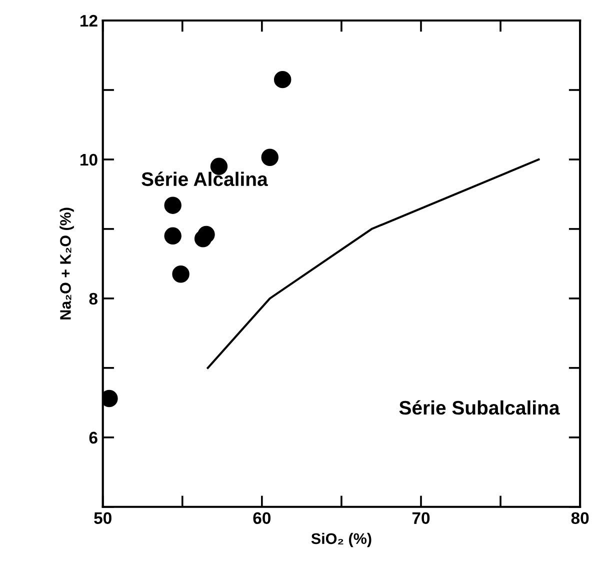 Image resolution: width=598 pixels, height=586 pixels. Describe the element at coordinates (103, 518) in the screenshot. I see `x-tick-label: 50` at that location.